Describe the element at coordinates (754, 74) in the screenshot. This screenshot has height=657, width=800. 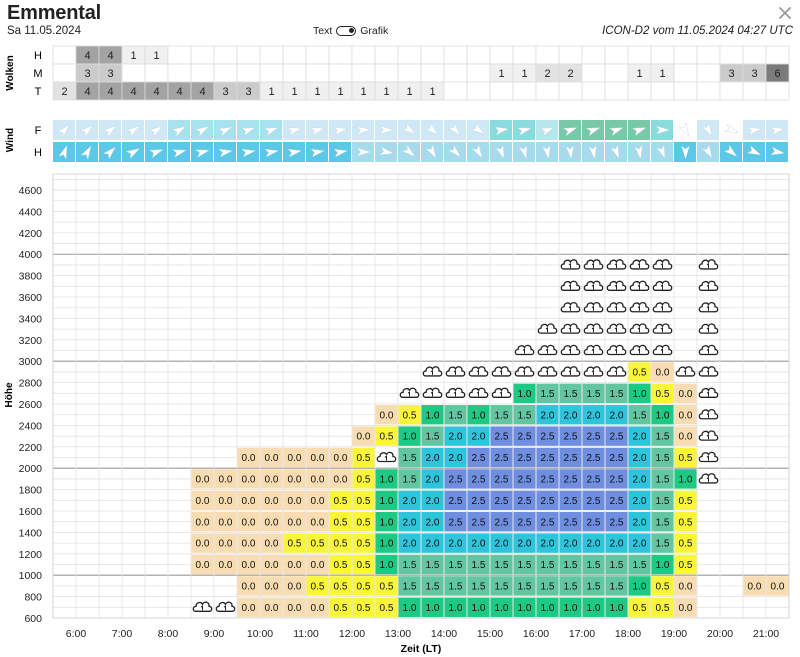
I see `cloud-cell-value: 3` at that location.